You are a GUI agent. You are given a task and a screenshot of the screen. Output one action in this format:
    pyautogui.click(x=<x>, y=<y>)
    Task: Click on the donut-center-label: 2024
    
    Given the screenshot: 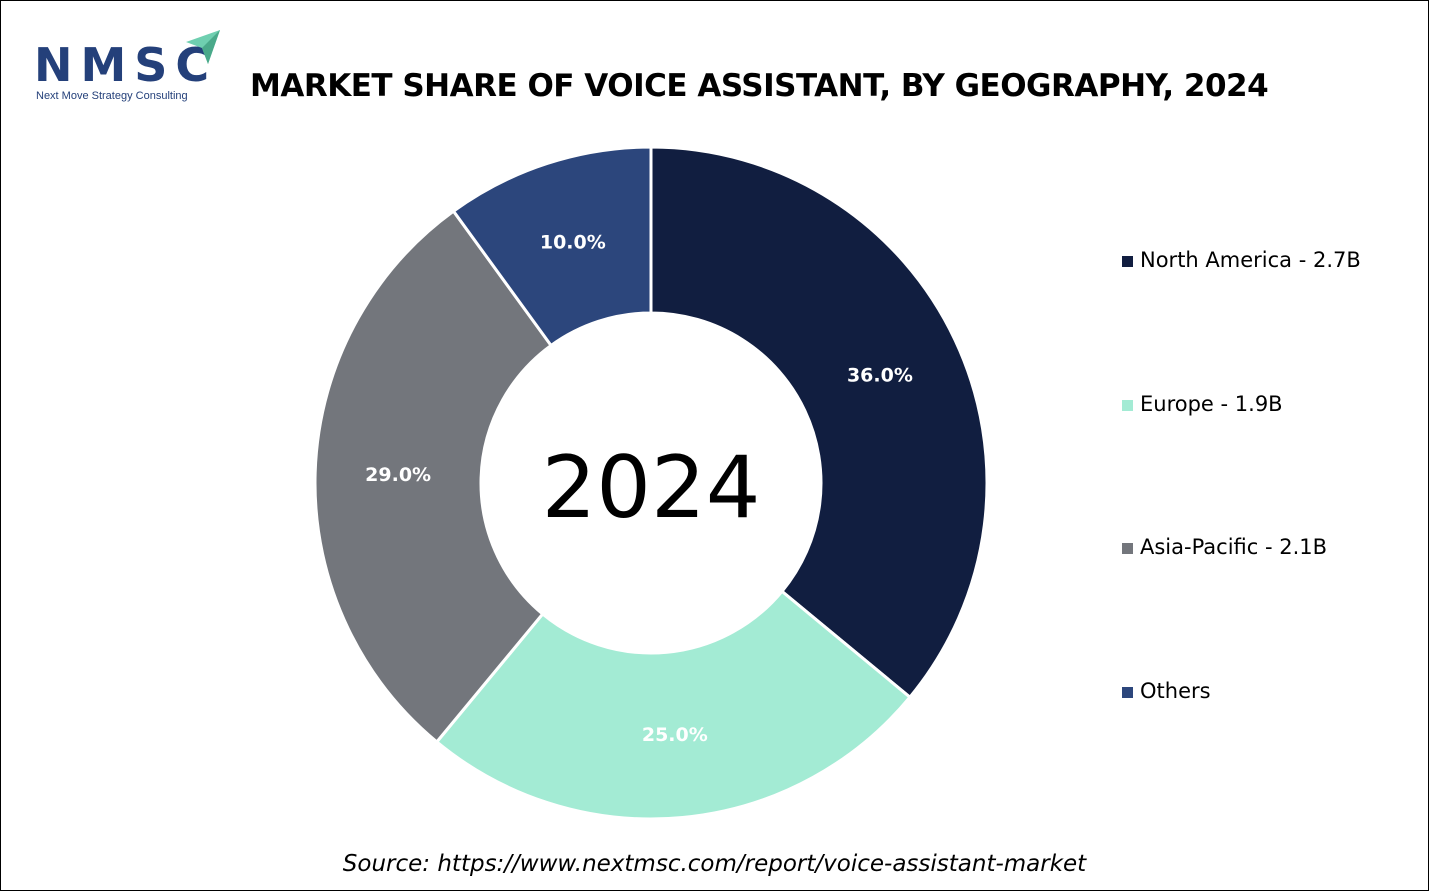 What is the action you would take?
    pyautogui.click(x=651, y=488)
    